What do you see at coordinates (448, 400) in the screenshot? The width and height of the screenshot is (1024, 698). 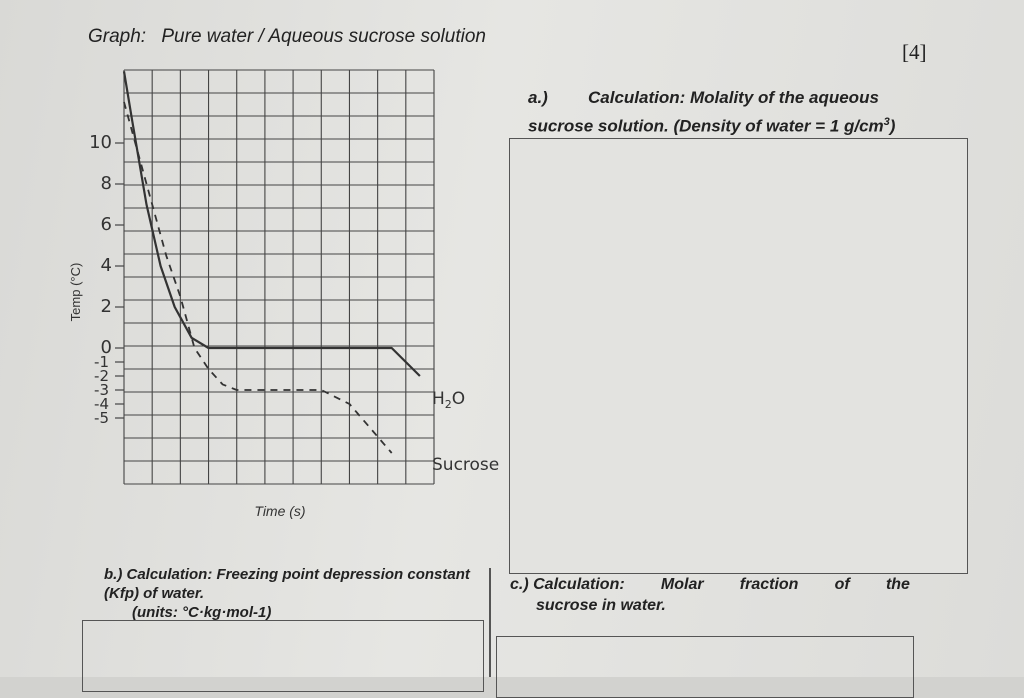 I see `series-label-h2o: H2O` at bounding box center [448, 400].